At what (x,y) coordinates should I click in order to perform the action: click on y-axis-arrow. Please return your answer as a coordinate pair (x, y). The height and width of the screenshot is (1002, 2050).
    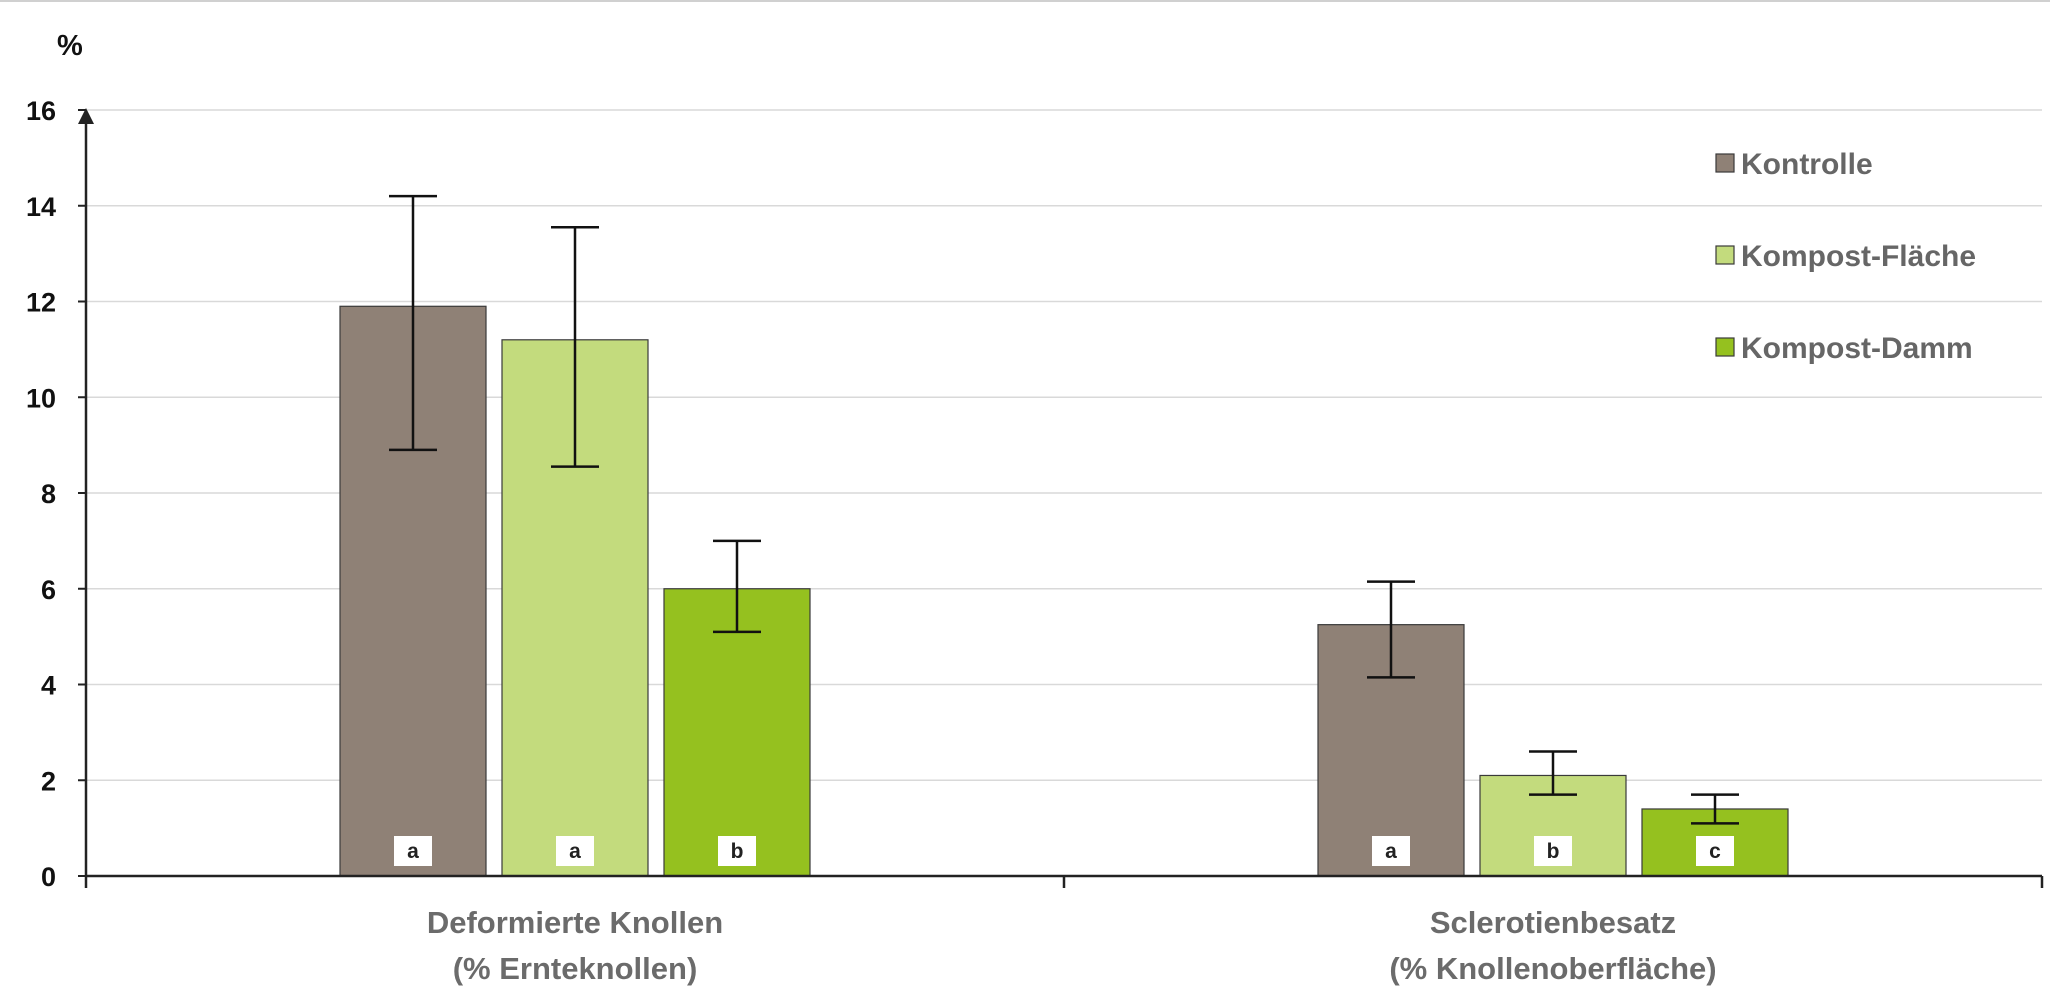
    Looking at the image, I should click on (86, 116).